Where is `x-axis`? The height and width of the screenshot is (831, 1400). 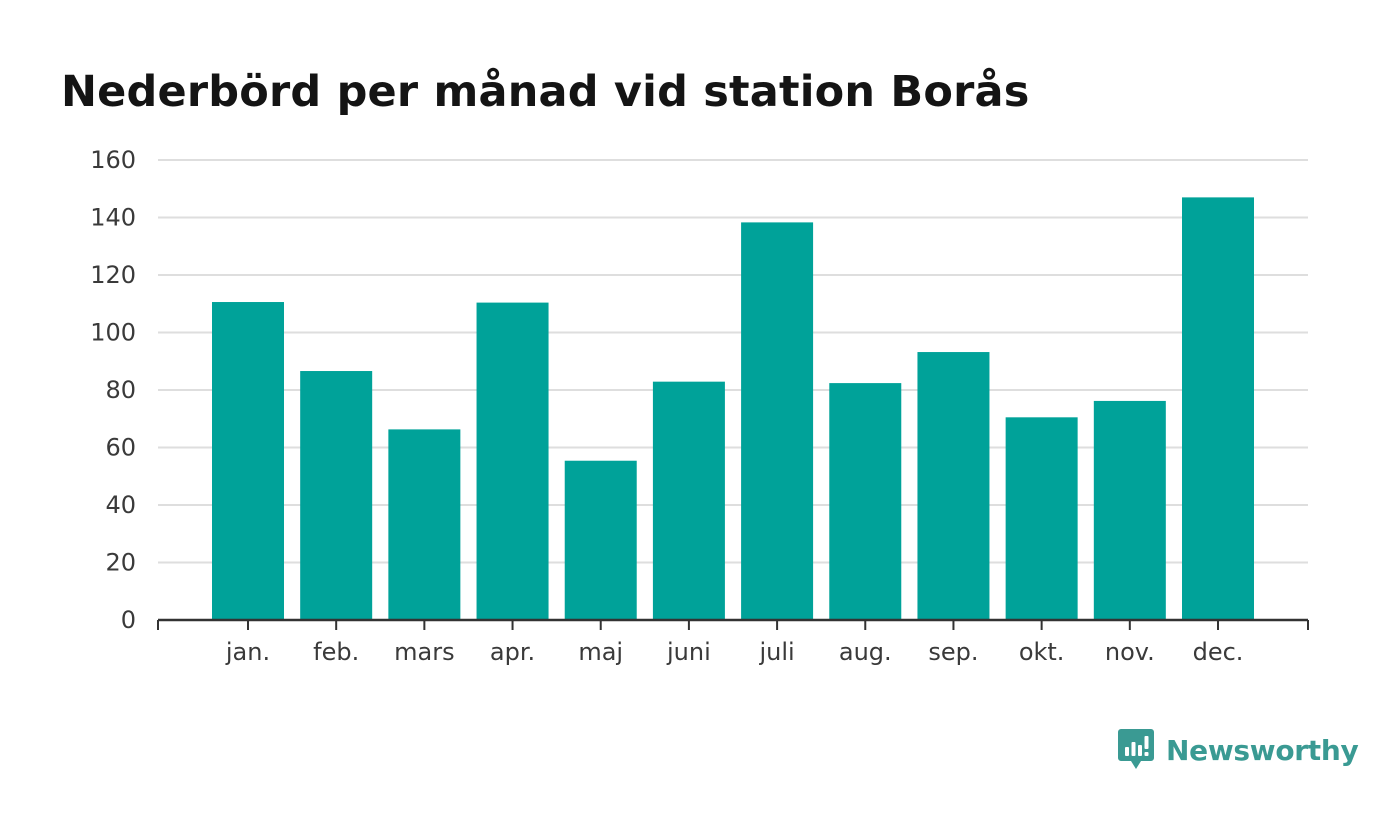 x-axis is located at coordinates (733, 624).